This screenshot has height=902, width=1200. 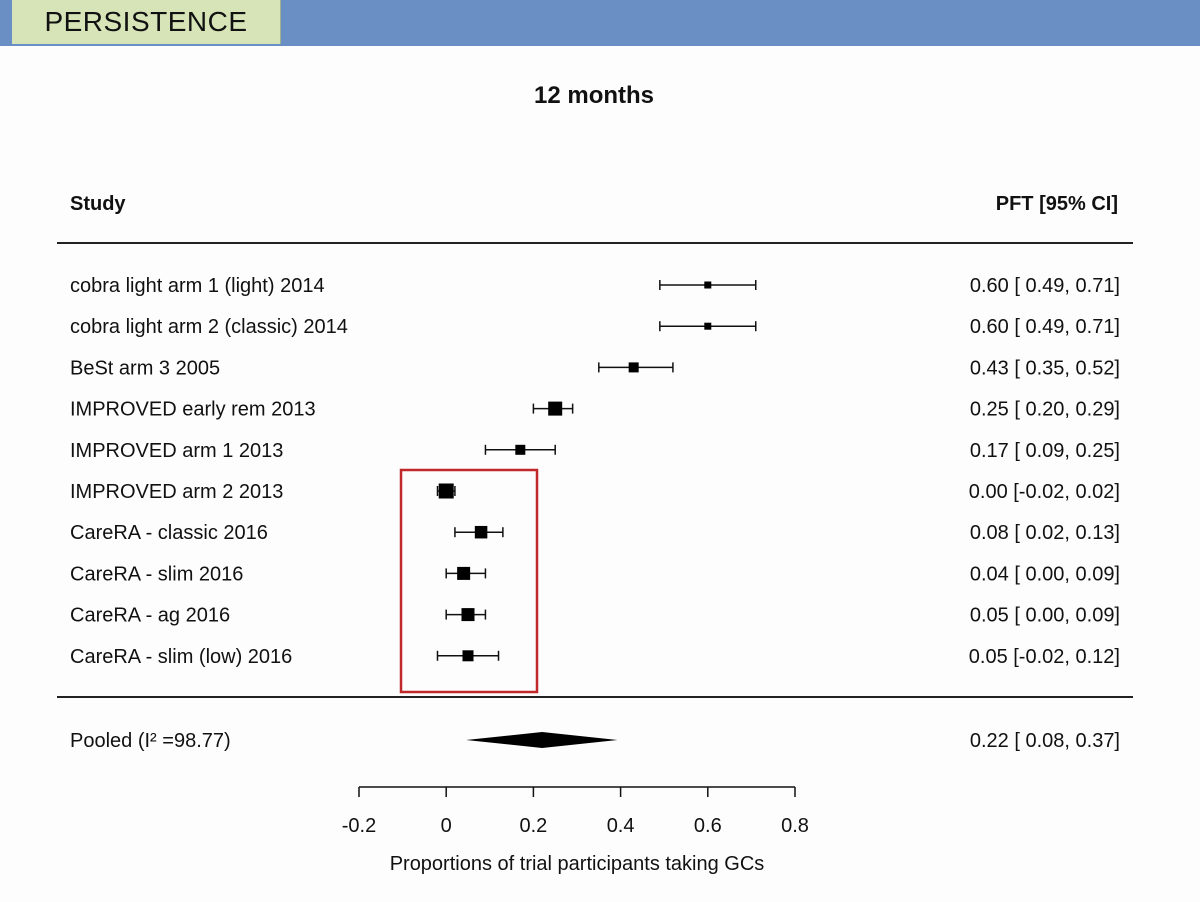 I want to click on study-label: CareRA - slim 2016, so click(x=156, y=574).